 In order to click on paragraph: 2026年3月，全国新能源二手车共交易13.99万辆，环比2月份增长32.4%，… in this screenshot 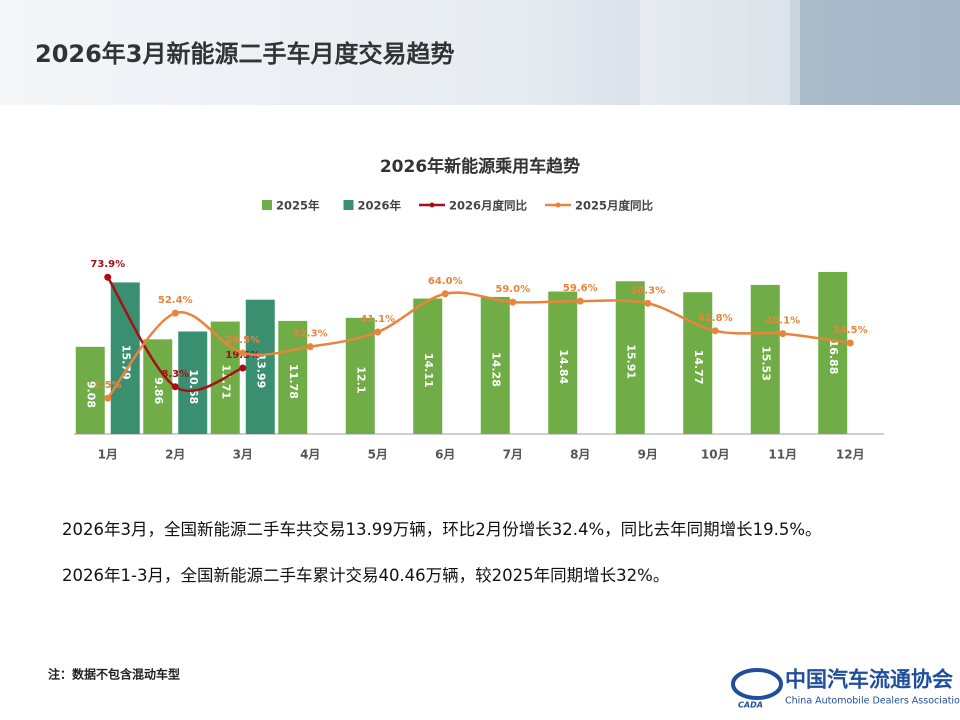, I will do `click(442, 529)`.